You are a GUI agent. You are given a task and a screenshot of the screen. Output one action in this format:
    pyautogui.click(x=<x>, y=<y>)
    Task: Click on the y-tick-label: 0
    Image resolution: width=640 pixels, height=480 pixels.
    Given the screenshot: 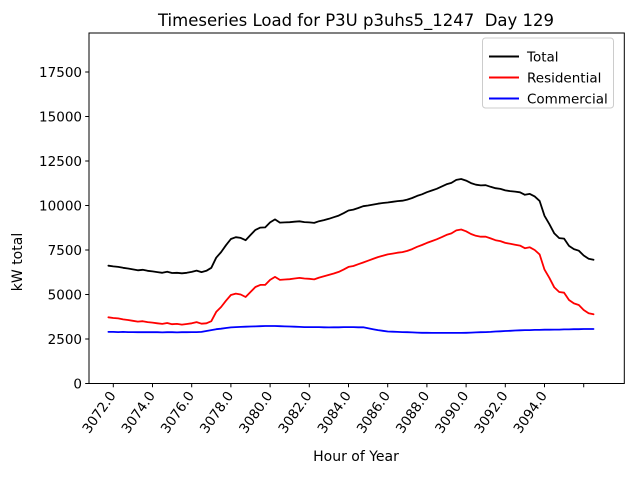 What is the action you would take?
    pyautogui.click(x=77, y=384)
    